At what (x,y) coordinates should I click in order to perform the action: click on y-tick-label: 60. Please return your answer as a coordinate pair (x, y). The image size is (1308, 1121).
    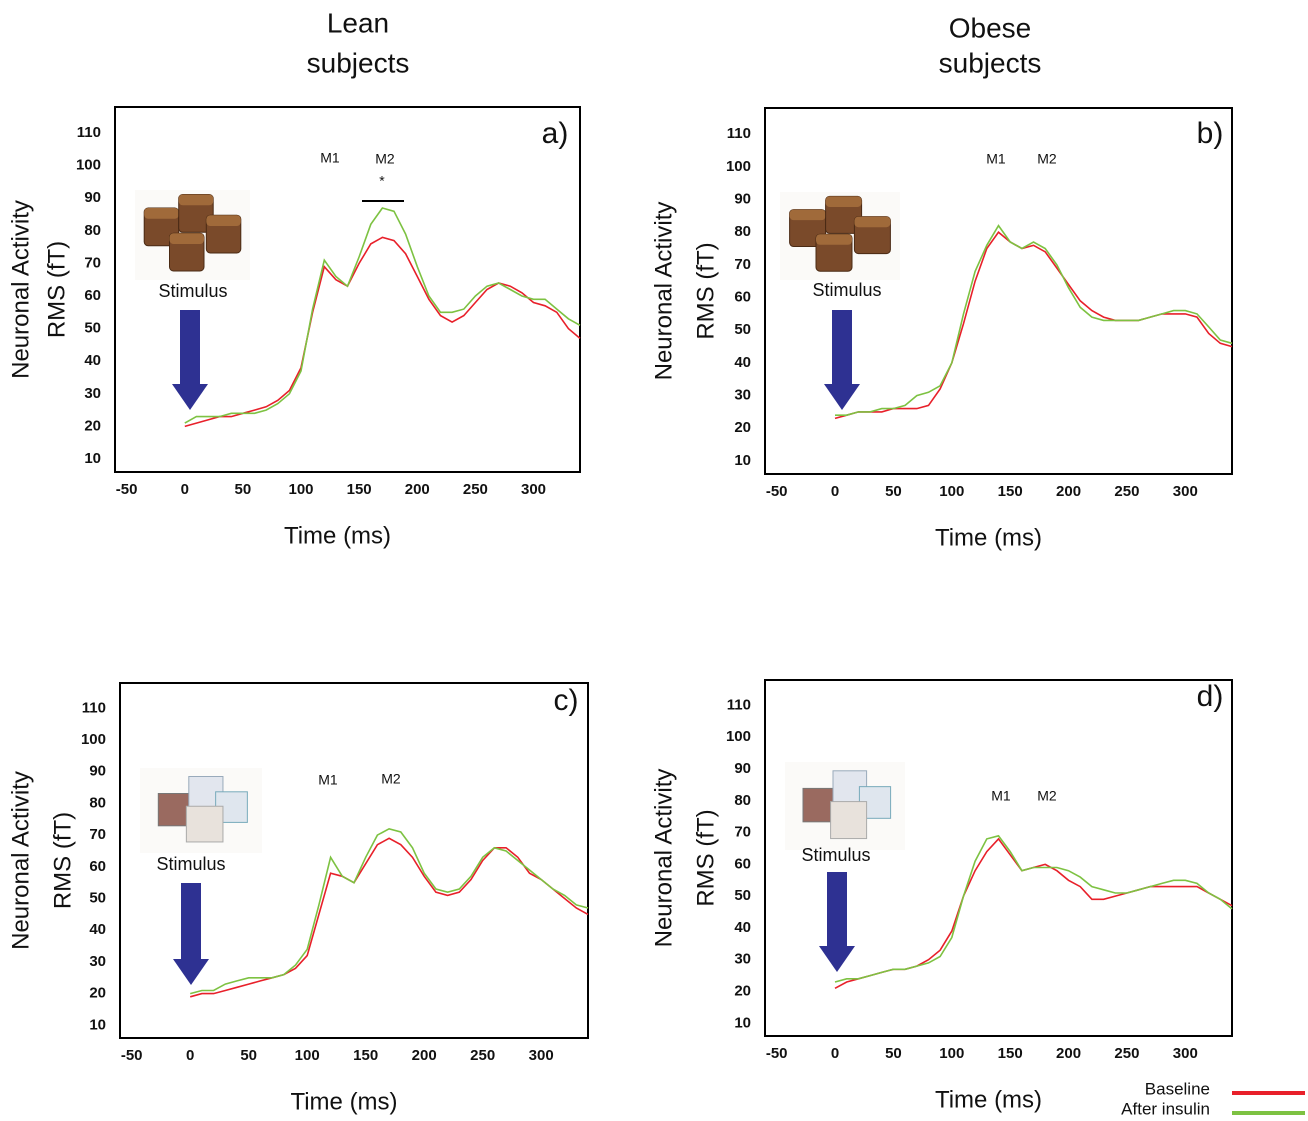
    Looking at the image, I should click on (742, 297).